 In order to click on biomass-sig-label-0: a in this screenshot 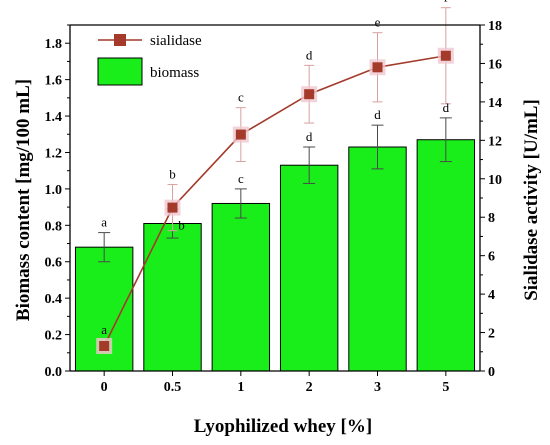, I will do `click(104, 222)`.